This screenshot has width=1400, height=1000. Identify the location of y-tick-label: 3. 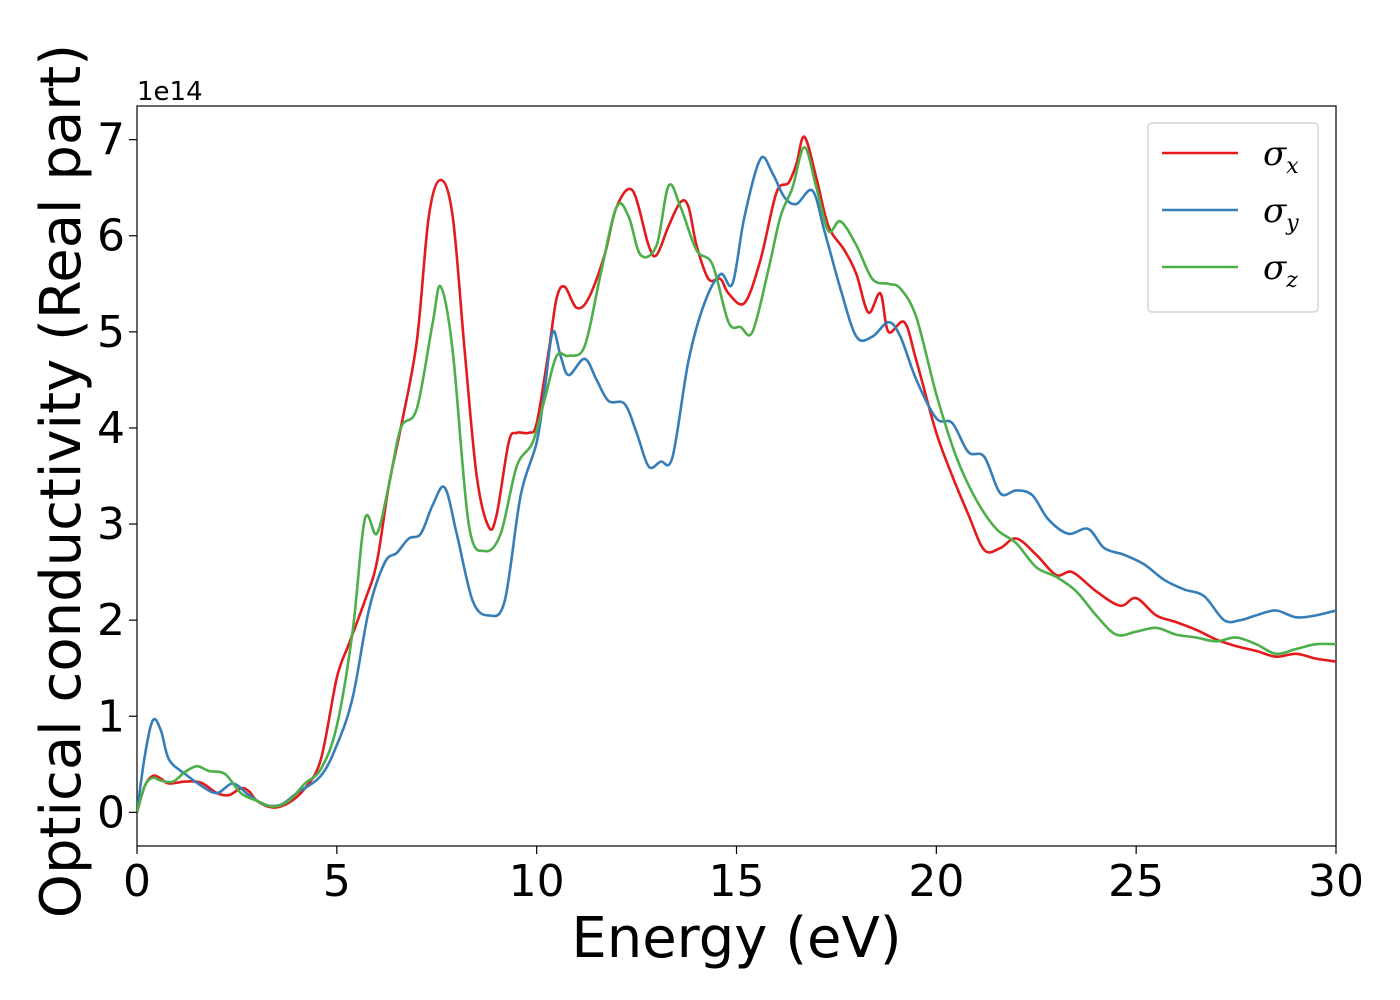
(111, 524).